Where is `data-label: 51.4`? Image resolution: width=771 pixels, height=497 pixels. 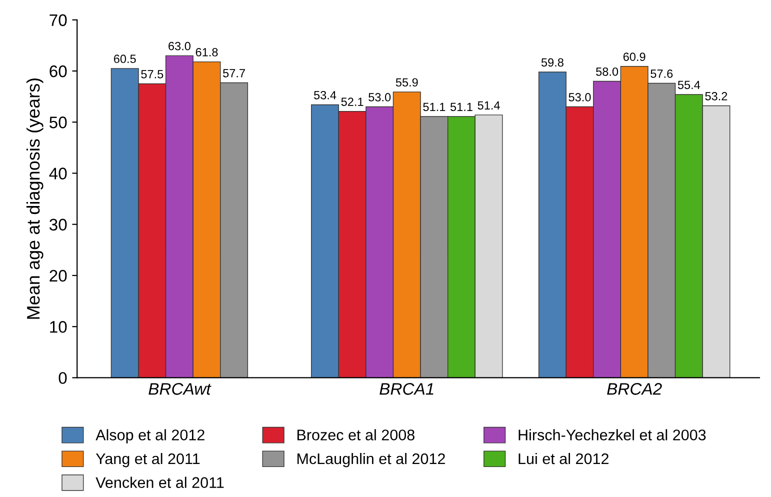 data-label: 51.4 is located at coordinates (489, 105).